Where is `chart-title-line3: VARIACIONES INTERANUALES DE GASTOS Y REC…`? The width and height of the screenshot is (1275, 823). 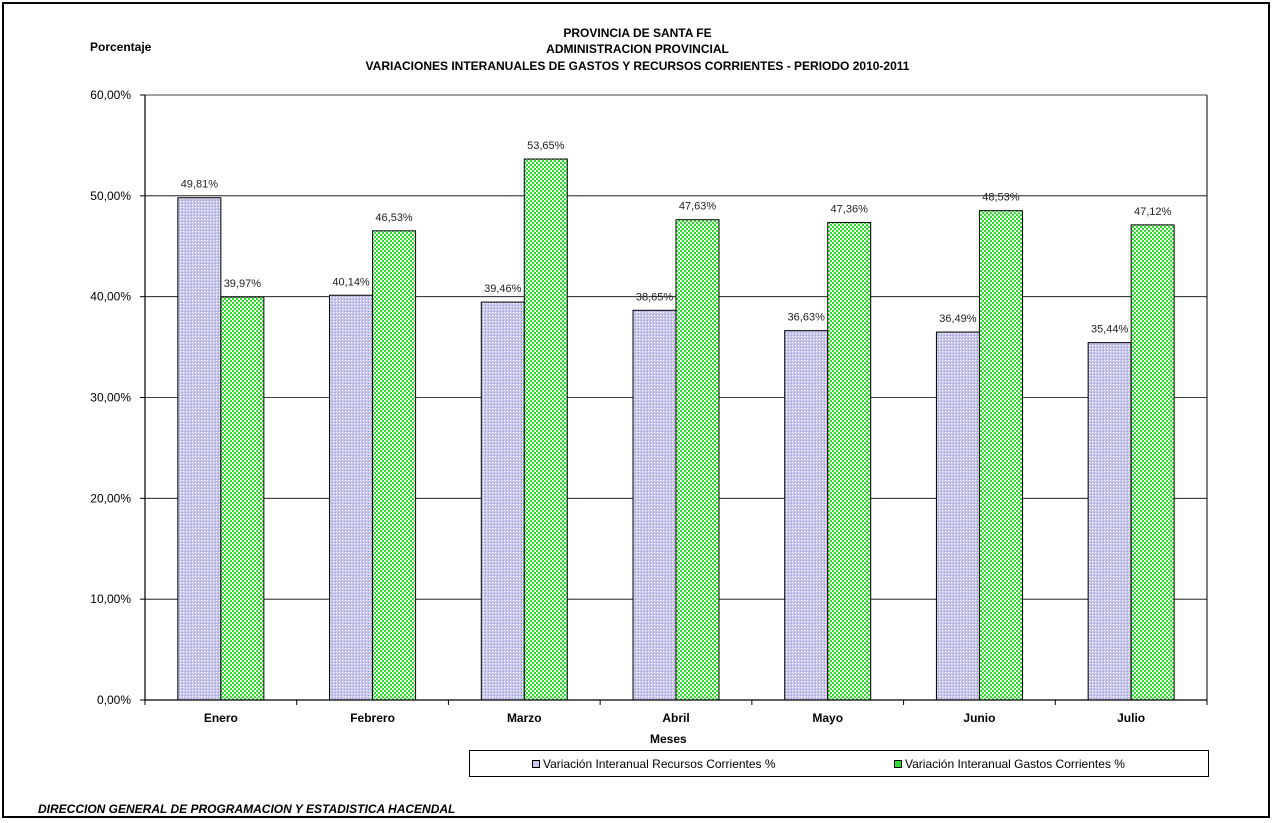 chart-title-line3: VARIACIONES INTERANUALES DE GASTOS Y REC… is located at coordinates (637, 66).